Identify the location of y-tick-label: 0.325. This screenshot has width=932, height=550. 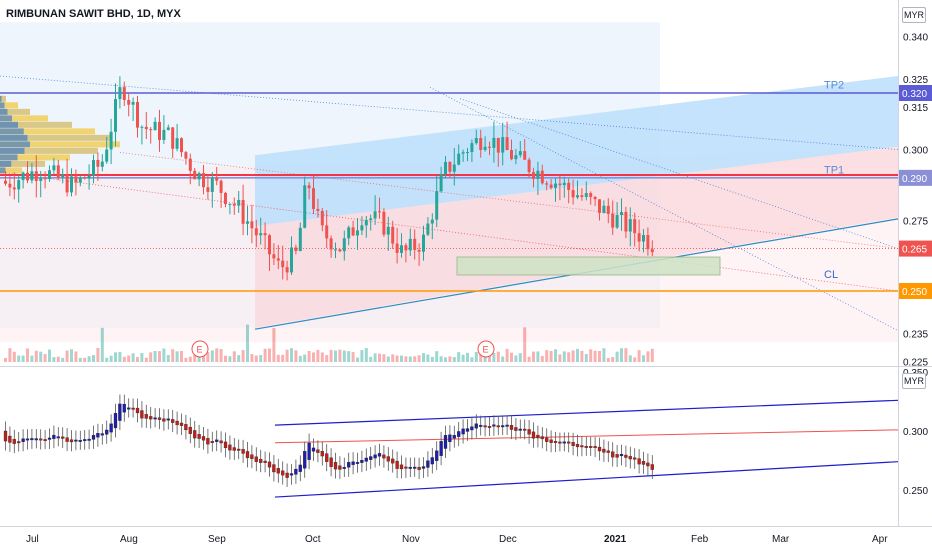
(915, 80).